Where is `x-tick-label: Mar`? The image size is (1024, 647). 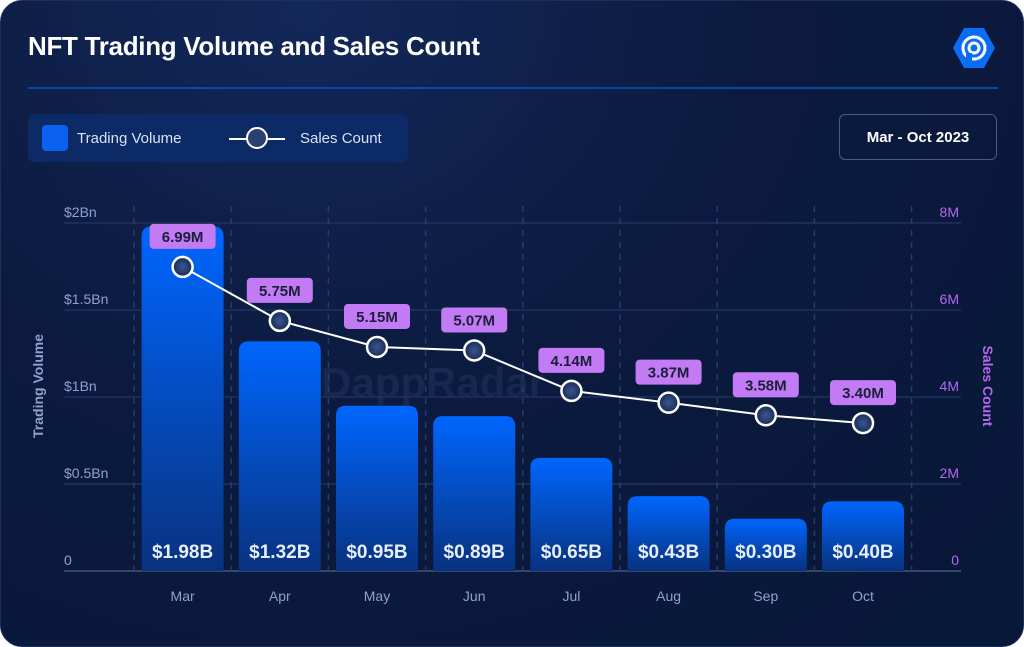 x-tick-label: Mar is located at coordinates (183, 596).